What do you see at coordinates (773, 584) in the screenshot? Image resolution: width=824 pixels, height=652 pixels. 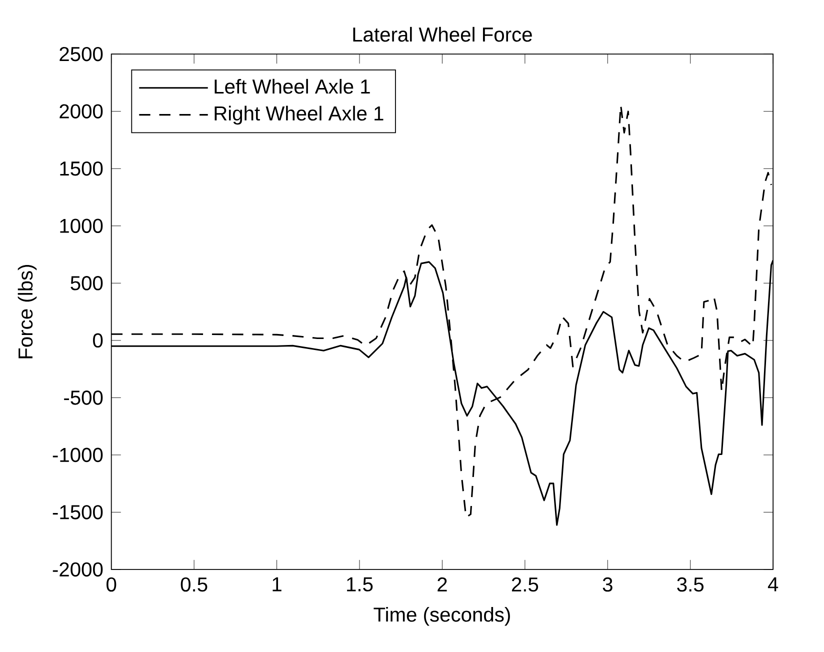 I see `x-tick-label: 4` at bounding box center [773, 584].